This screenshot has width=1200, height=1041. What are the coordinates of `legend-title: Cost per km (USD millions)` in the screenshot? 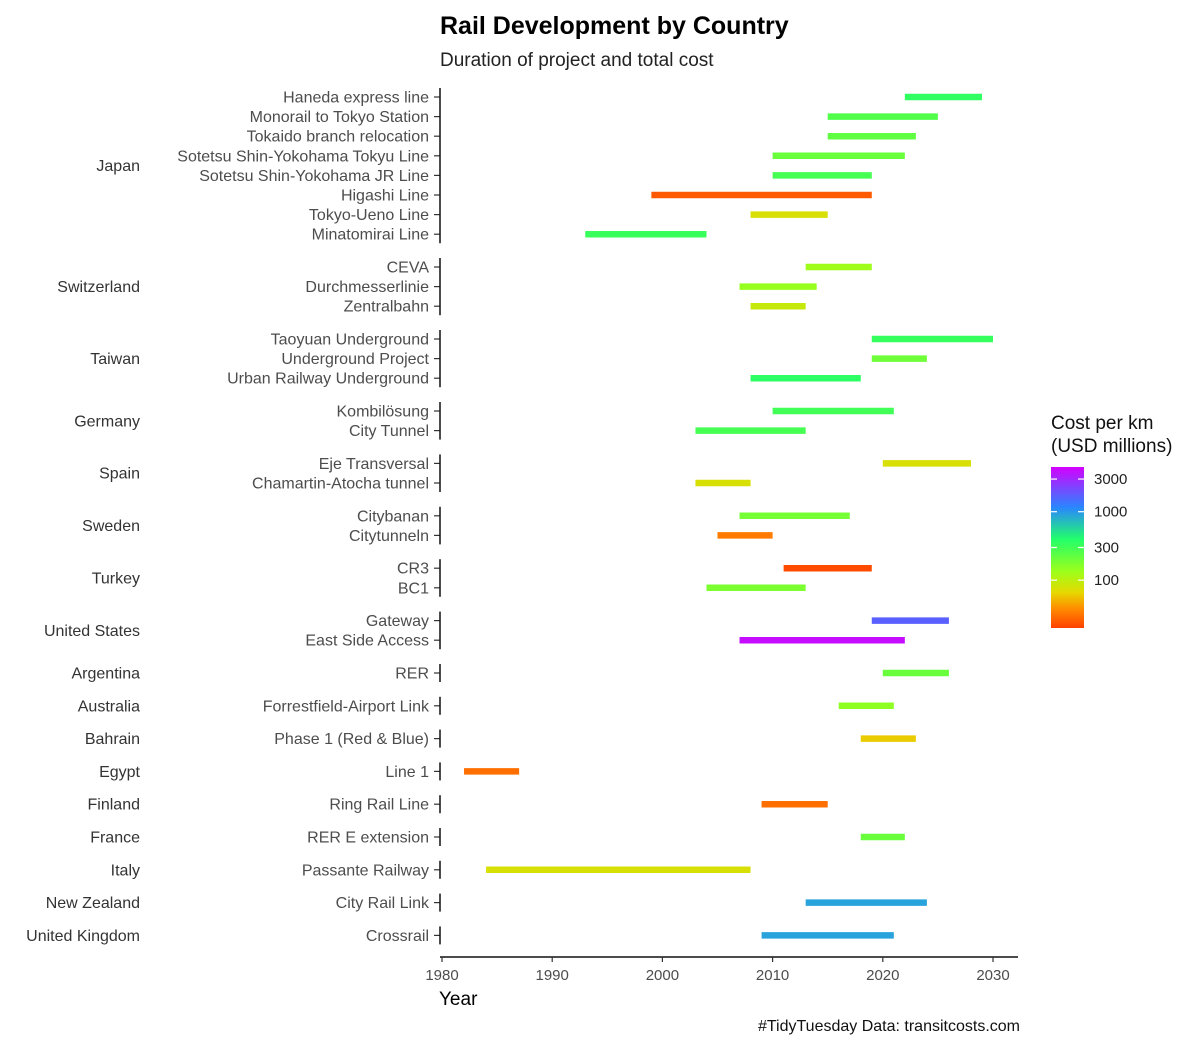 It's located at (1111, 435).